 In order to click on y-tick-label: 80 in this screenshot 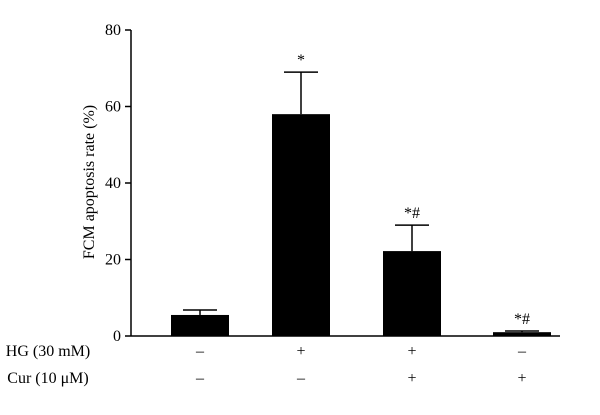, I will do `click(113, 30)`.